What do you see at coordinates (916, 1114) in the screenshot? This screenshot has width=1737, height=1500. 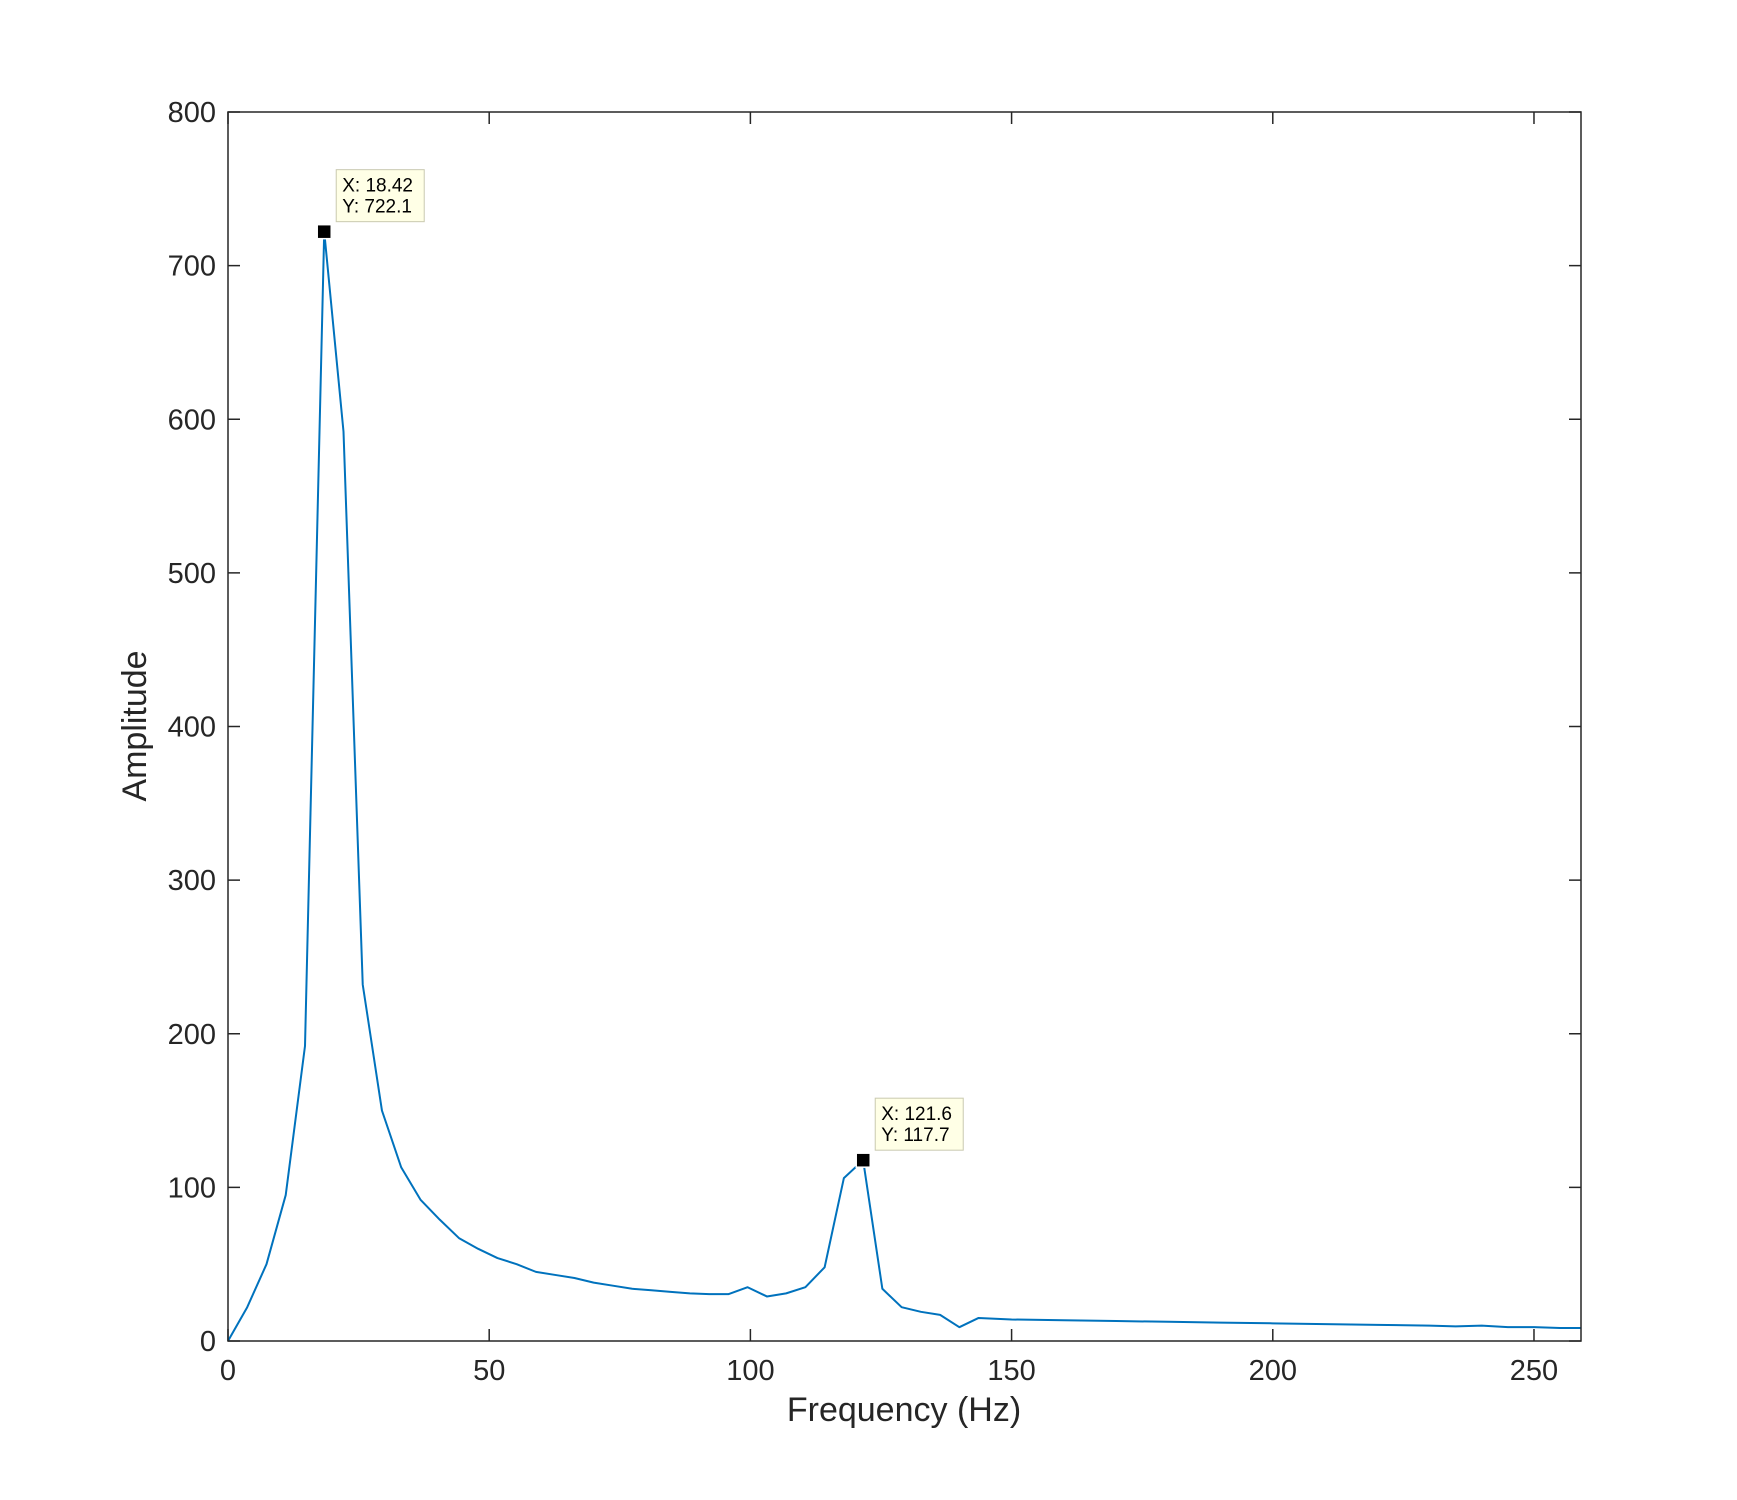 I see `data-tip-x-label: X: 121.6` at bounding box center [916, 1114].